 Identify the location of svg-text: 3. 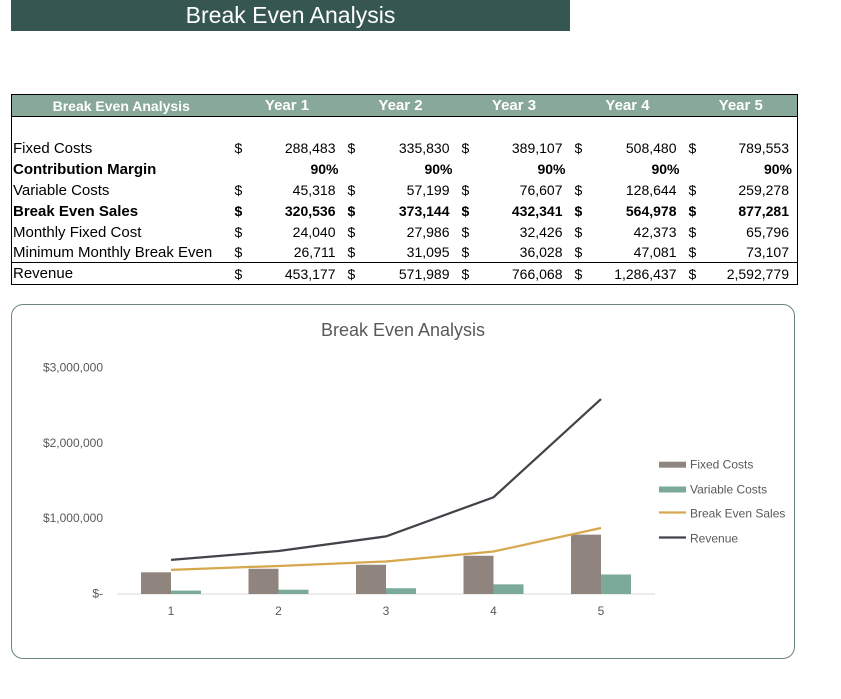
(386, 611).